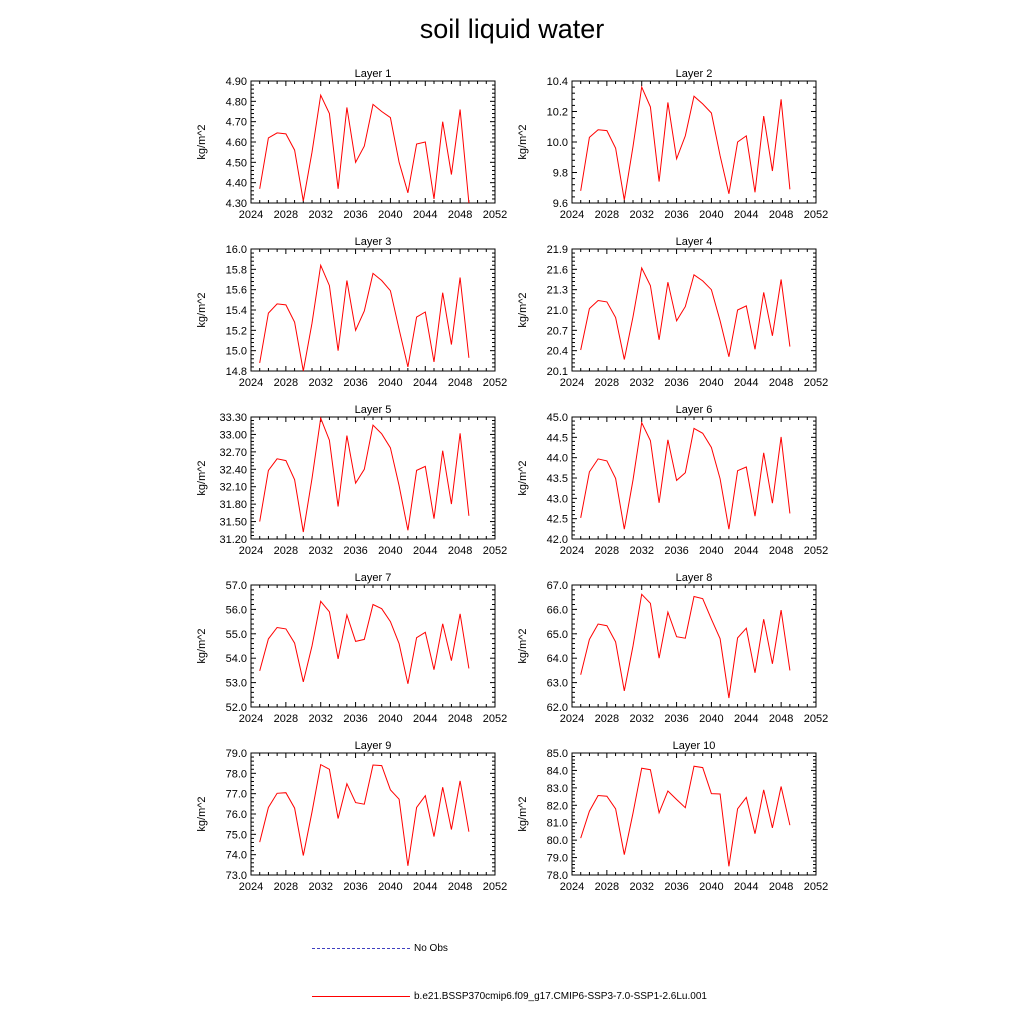 This screenshot has width=1024, height=1024. I want to click on legend-obs-line, so click(361, 948).